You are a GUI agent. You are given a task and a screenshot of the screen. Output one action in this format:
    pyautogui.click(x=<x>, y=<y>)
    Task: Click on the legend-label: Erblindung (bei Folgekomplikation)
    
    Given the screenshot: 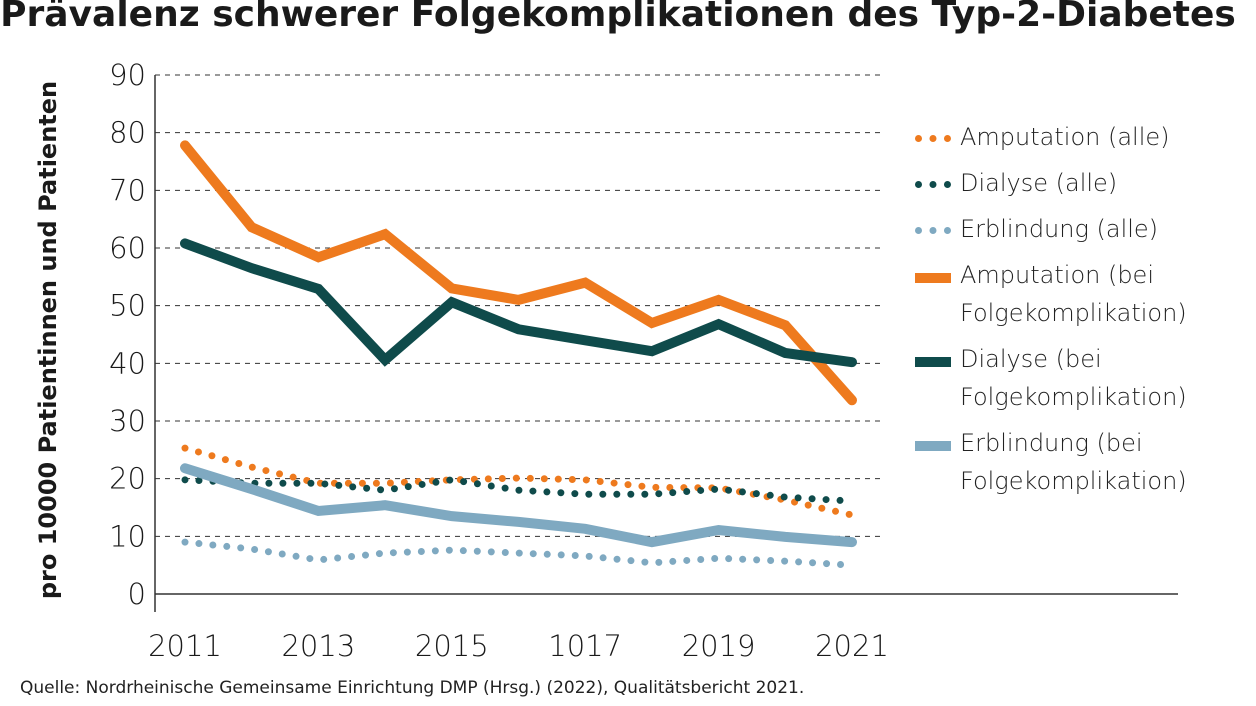 What is the action you would take?
    pyautogui.click(x=1073, y=462)
    